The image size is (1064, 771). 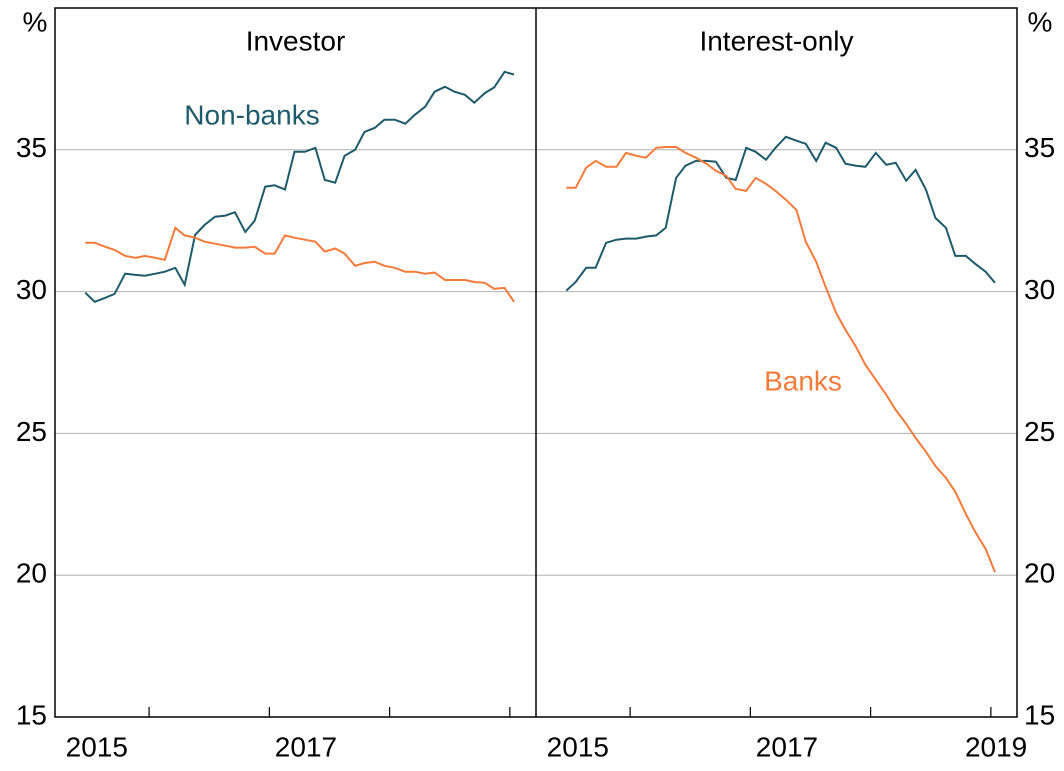 I want to click on x-tick-label: 2019, so click(x=996, y=746).